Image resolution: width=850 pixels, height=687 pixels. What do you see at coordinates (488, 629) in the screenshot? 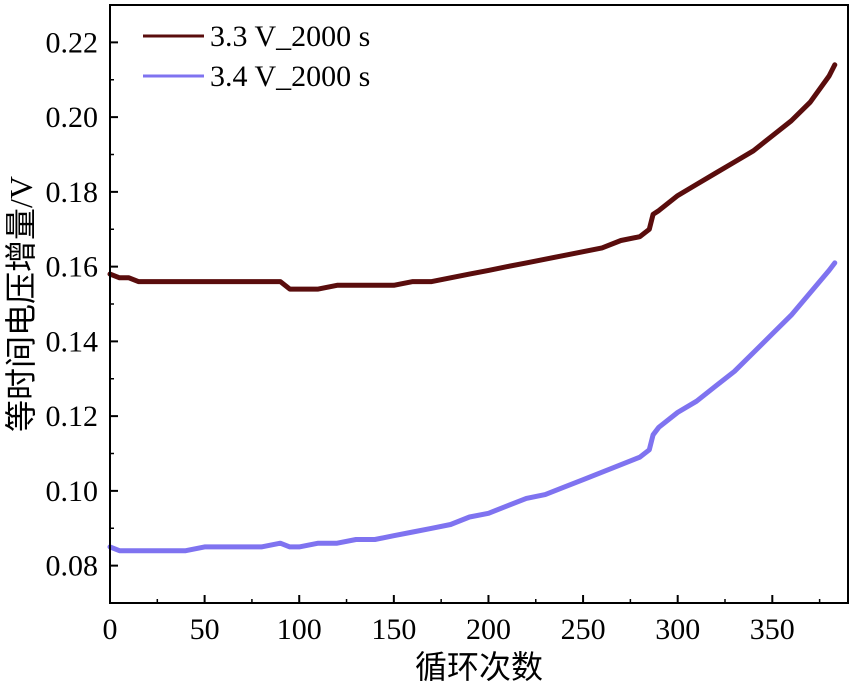
I see `x-tick-label: 200` at bounding box center [488, 629].